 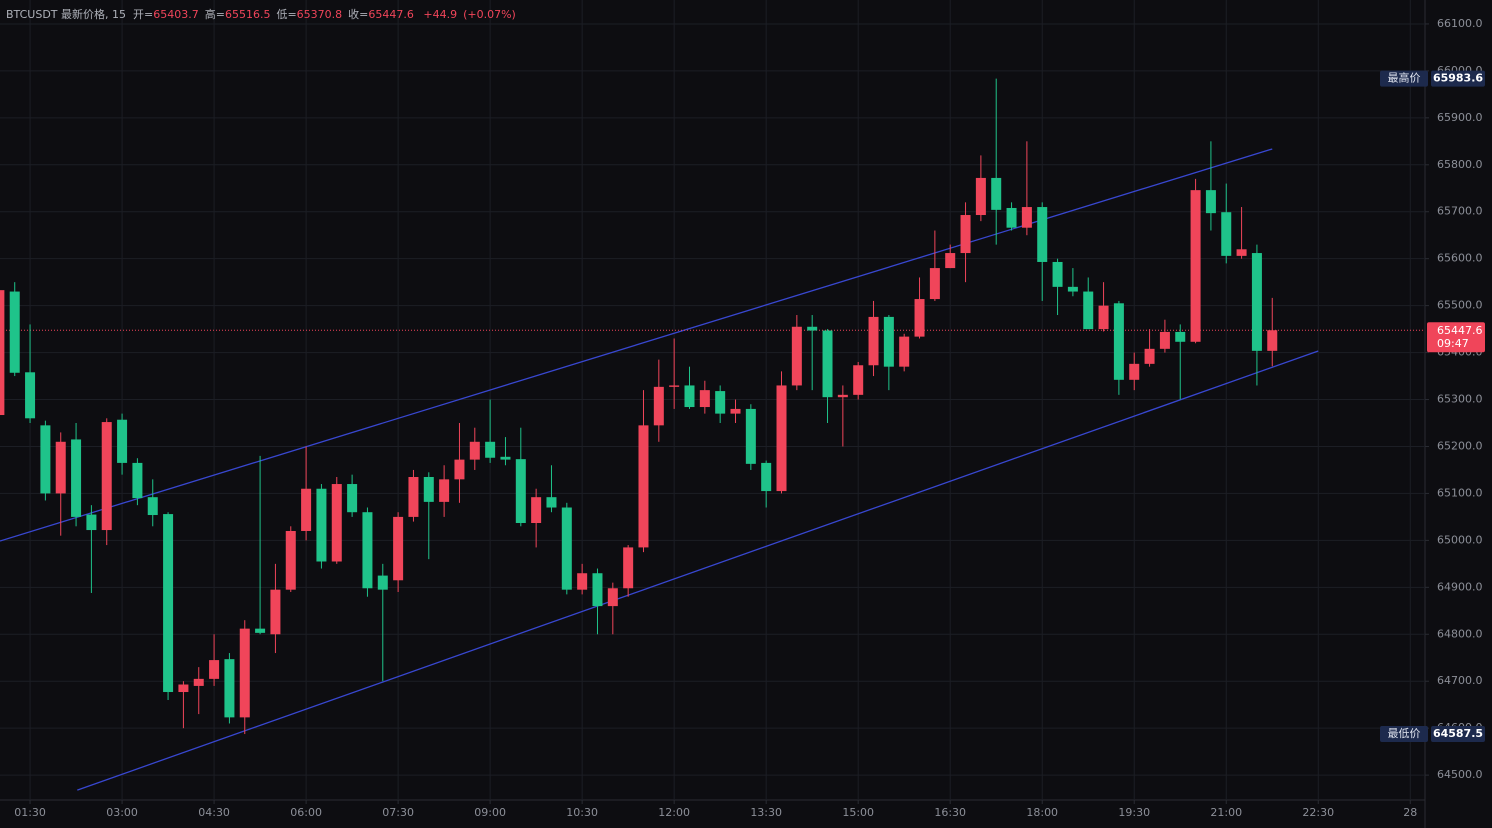 What do you see at coordinates (1226, 812) in the screenshot?
I see `x-tick-label: 21:00` at bounding box center [1226, 812].